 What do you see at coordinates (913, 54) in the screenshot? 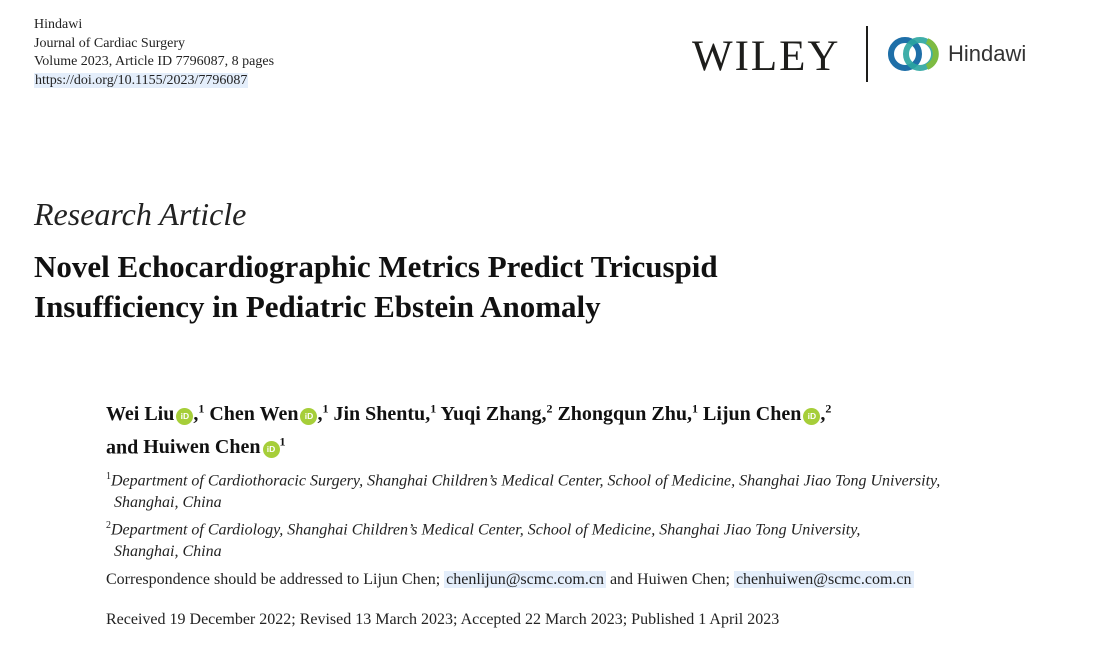
I see `hindawi-logo-icon` at bounding box center [913, 54].